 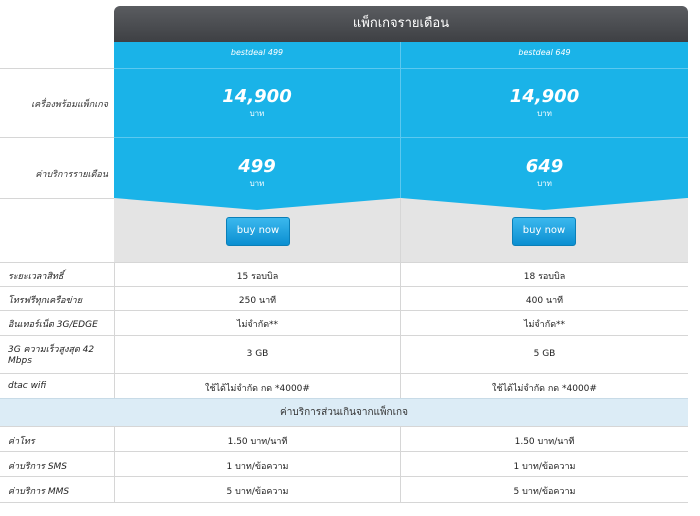 I want to click on row-value-plan2: 1.50 บาท/นาที, so click(x=544, y=442).